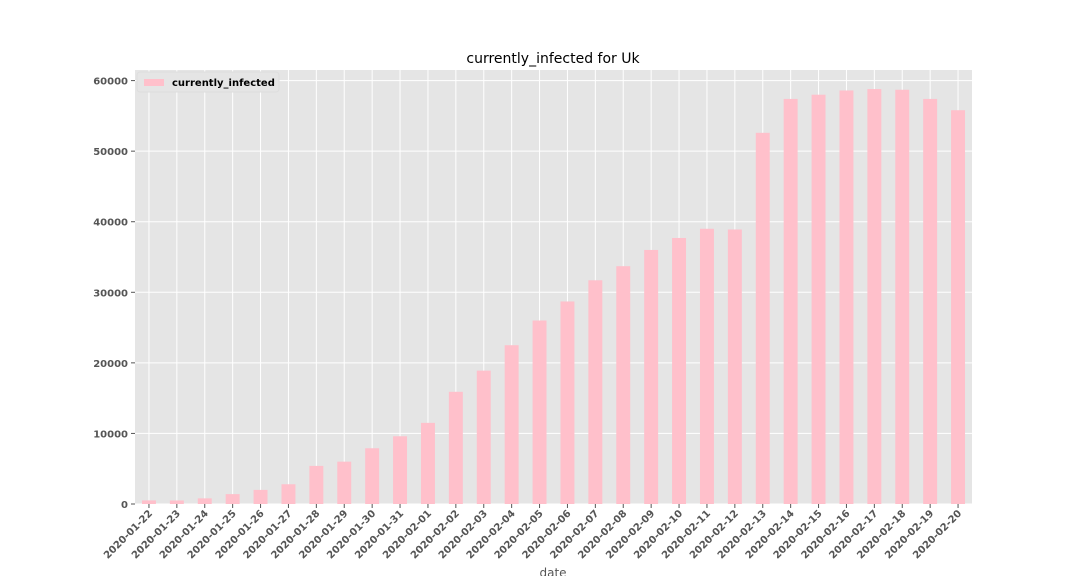  Describe the element at coordinates (881, 534) in the screenshot. I see `x-tick-label: 2020-02-18` at that location.